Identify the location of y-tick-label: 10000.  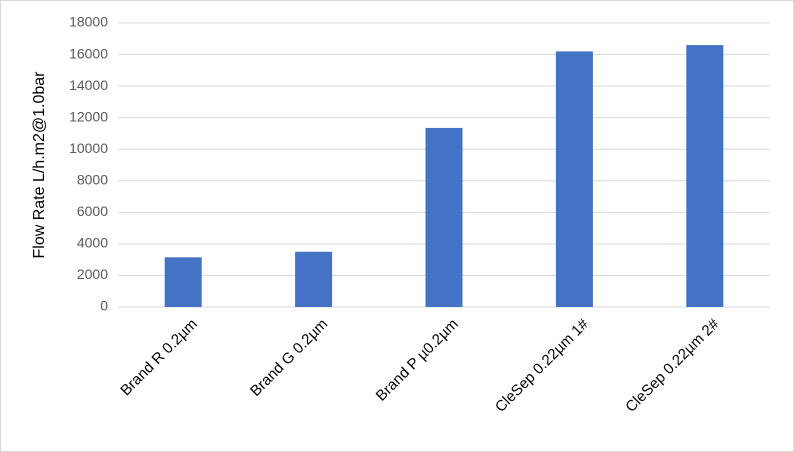
(88, 148).